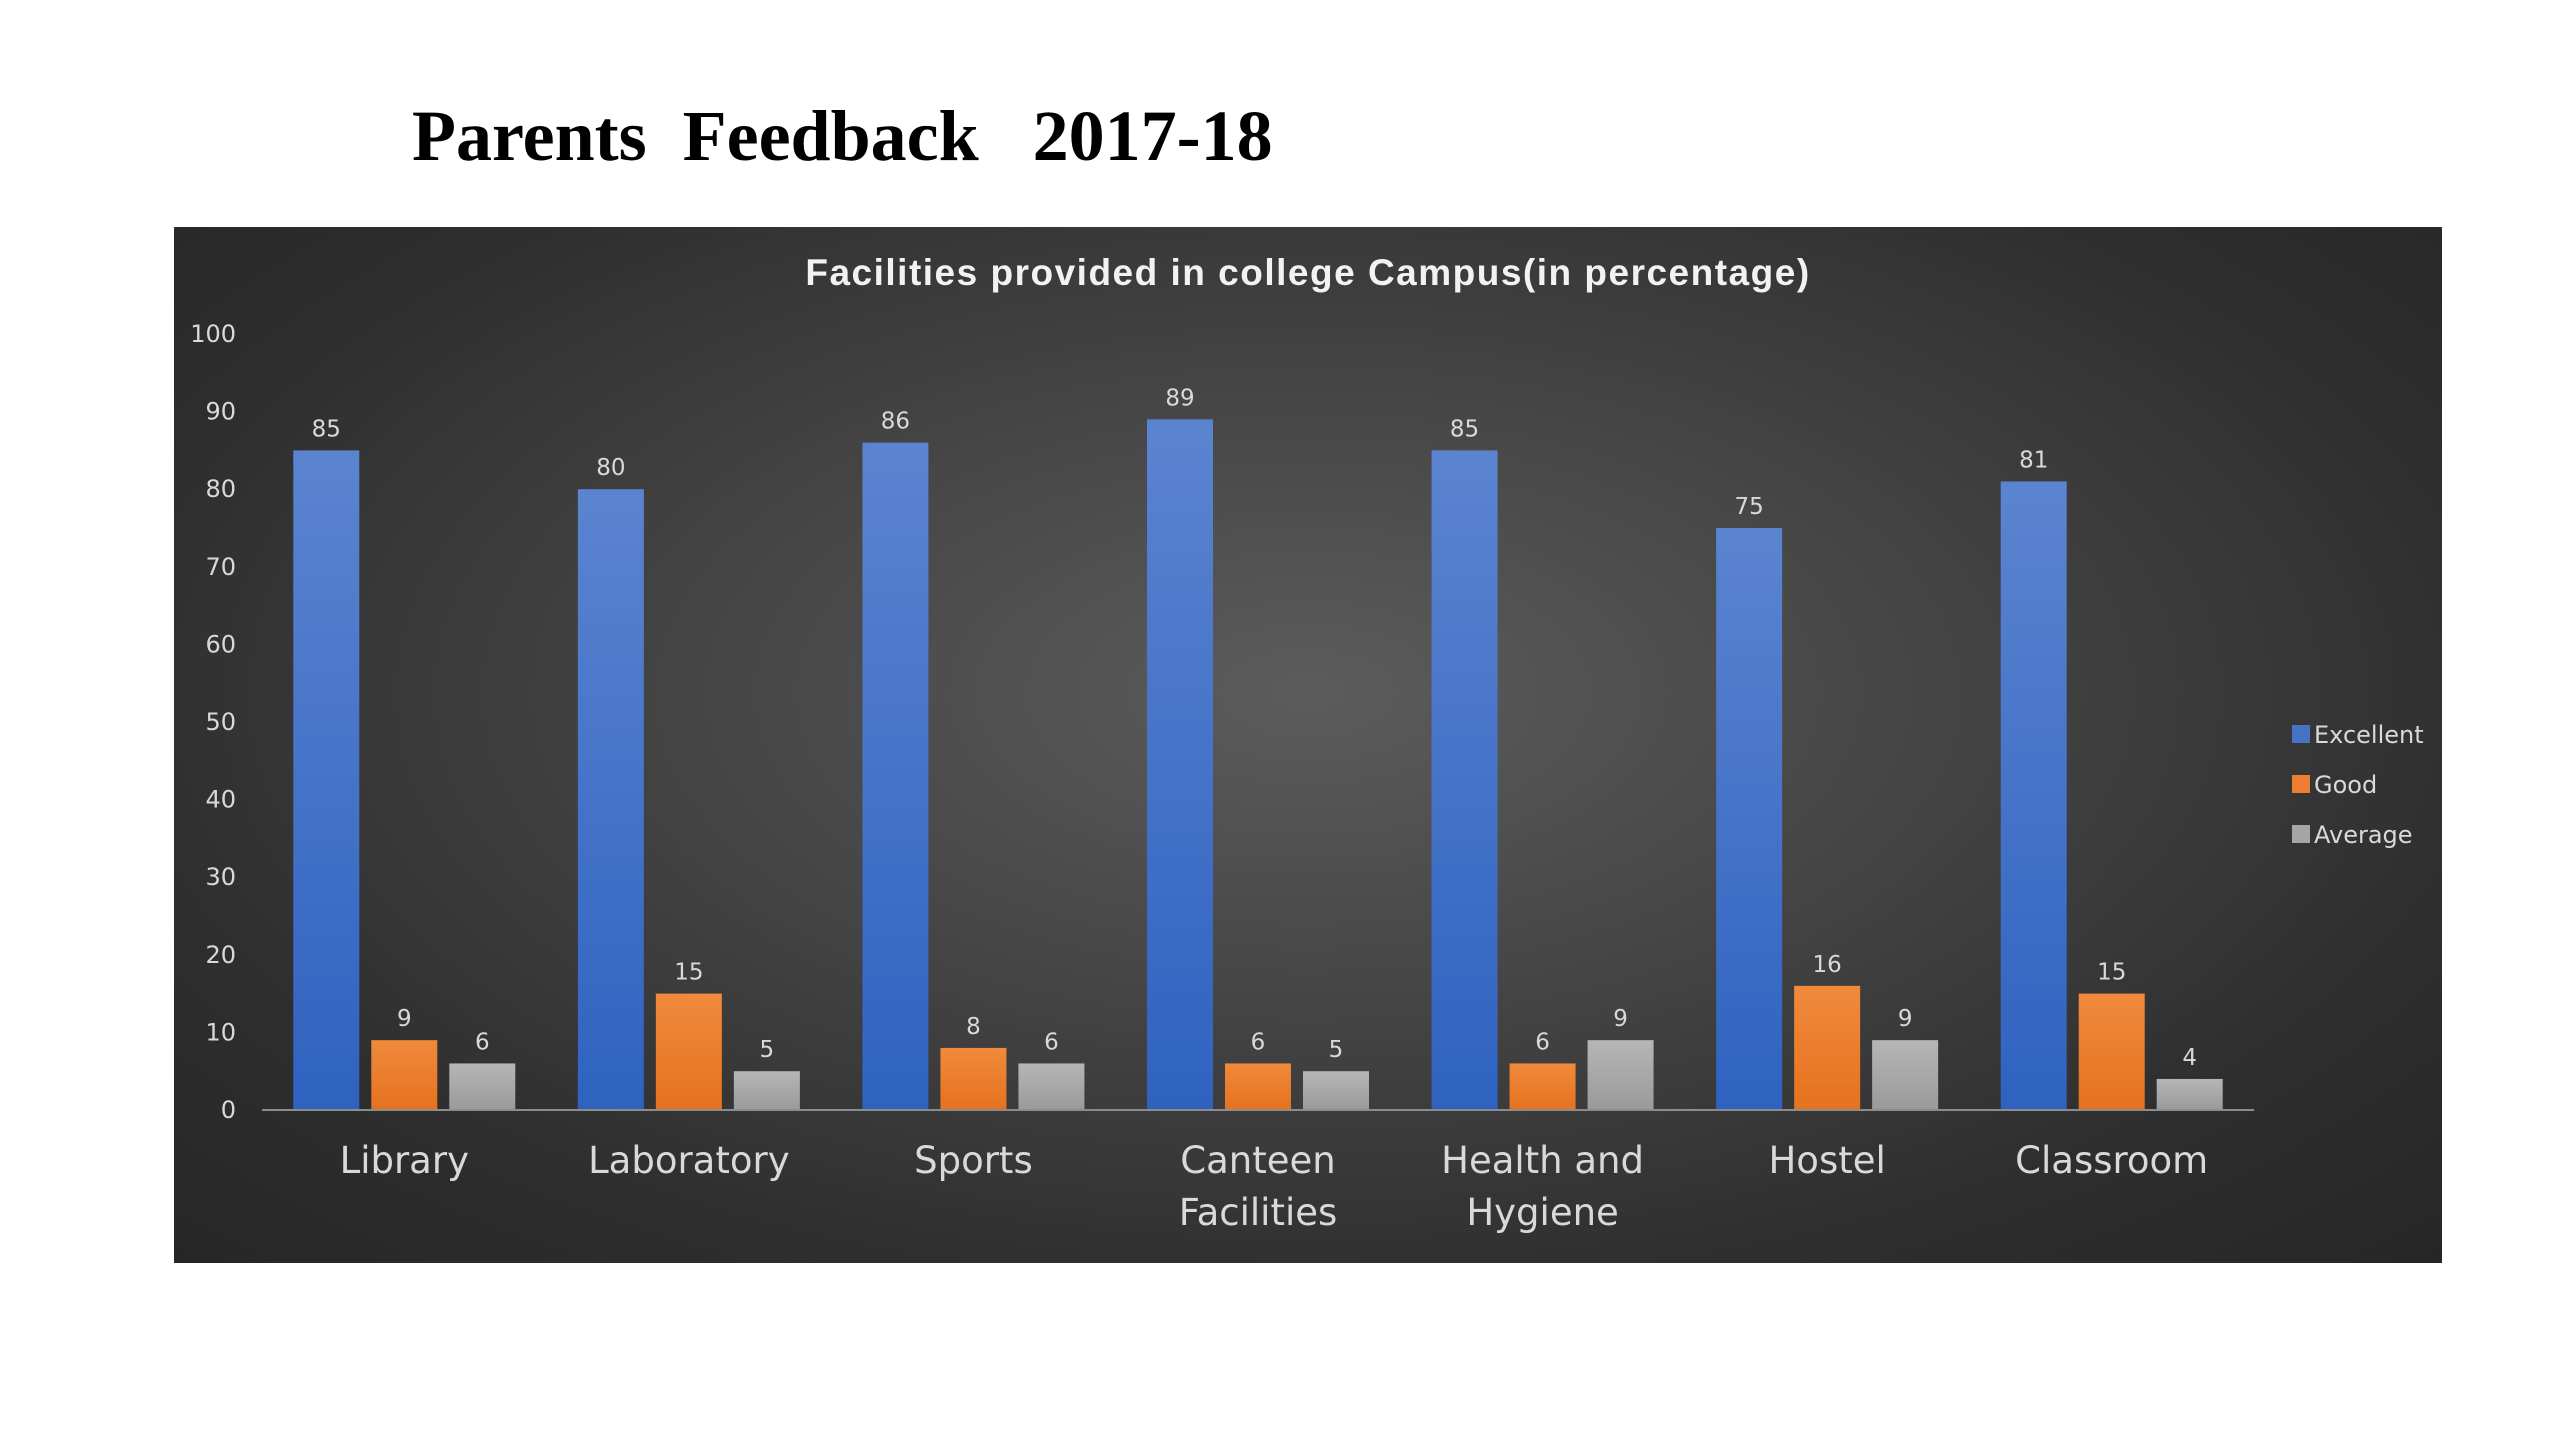 This screenshot has height=1440, width=2560. Describe the element at coordinates (228, 1110) in the screenshot. I see `y-tick-label: 0` at that location.